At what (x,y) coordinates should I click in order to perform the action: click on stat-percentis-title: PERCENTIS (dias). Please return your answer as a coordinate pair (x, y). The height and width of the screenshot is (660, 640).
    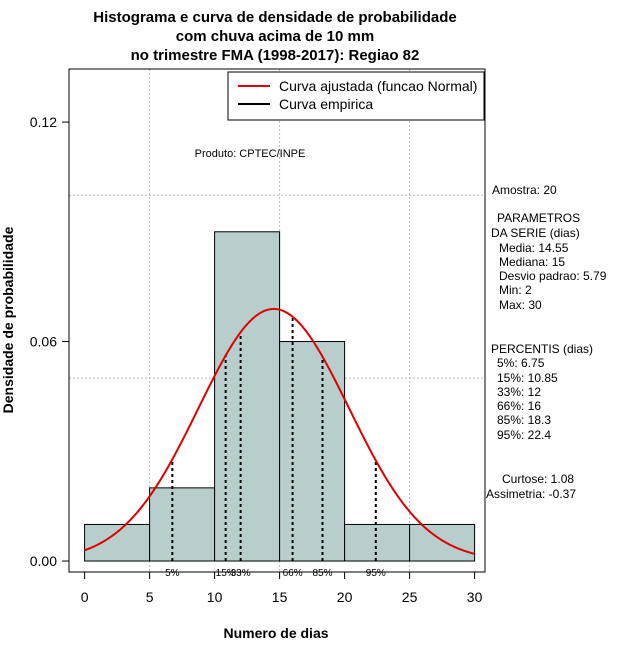
    Looking at the image, I should click on (542, 349).